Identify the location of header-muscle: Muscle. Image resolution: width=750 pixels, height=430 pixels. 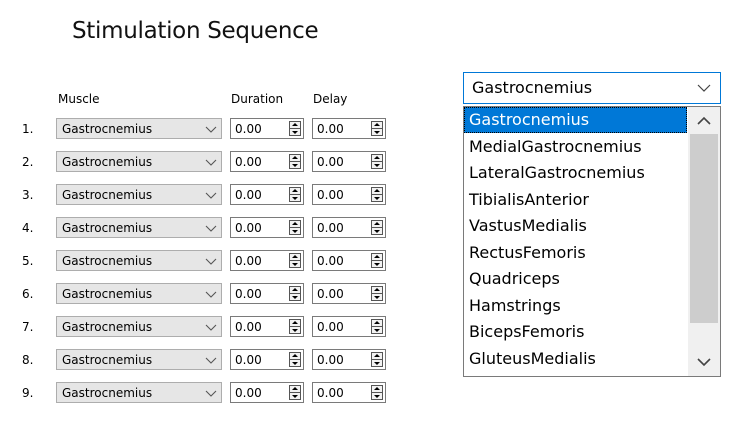
(79, 99).